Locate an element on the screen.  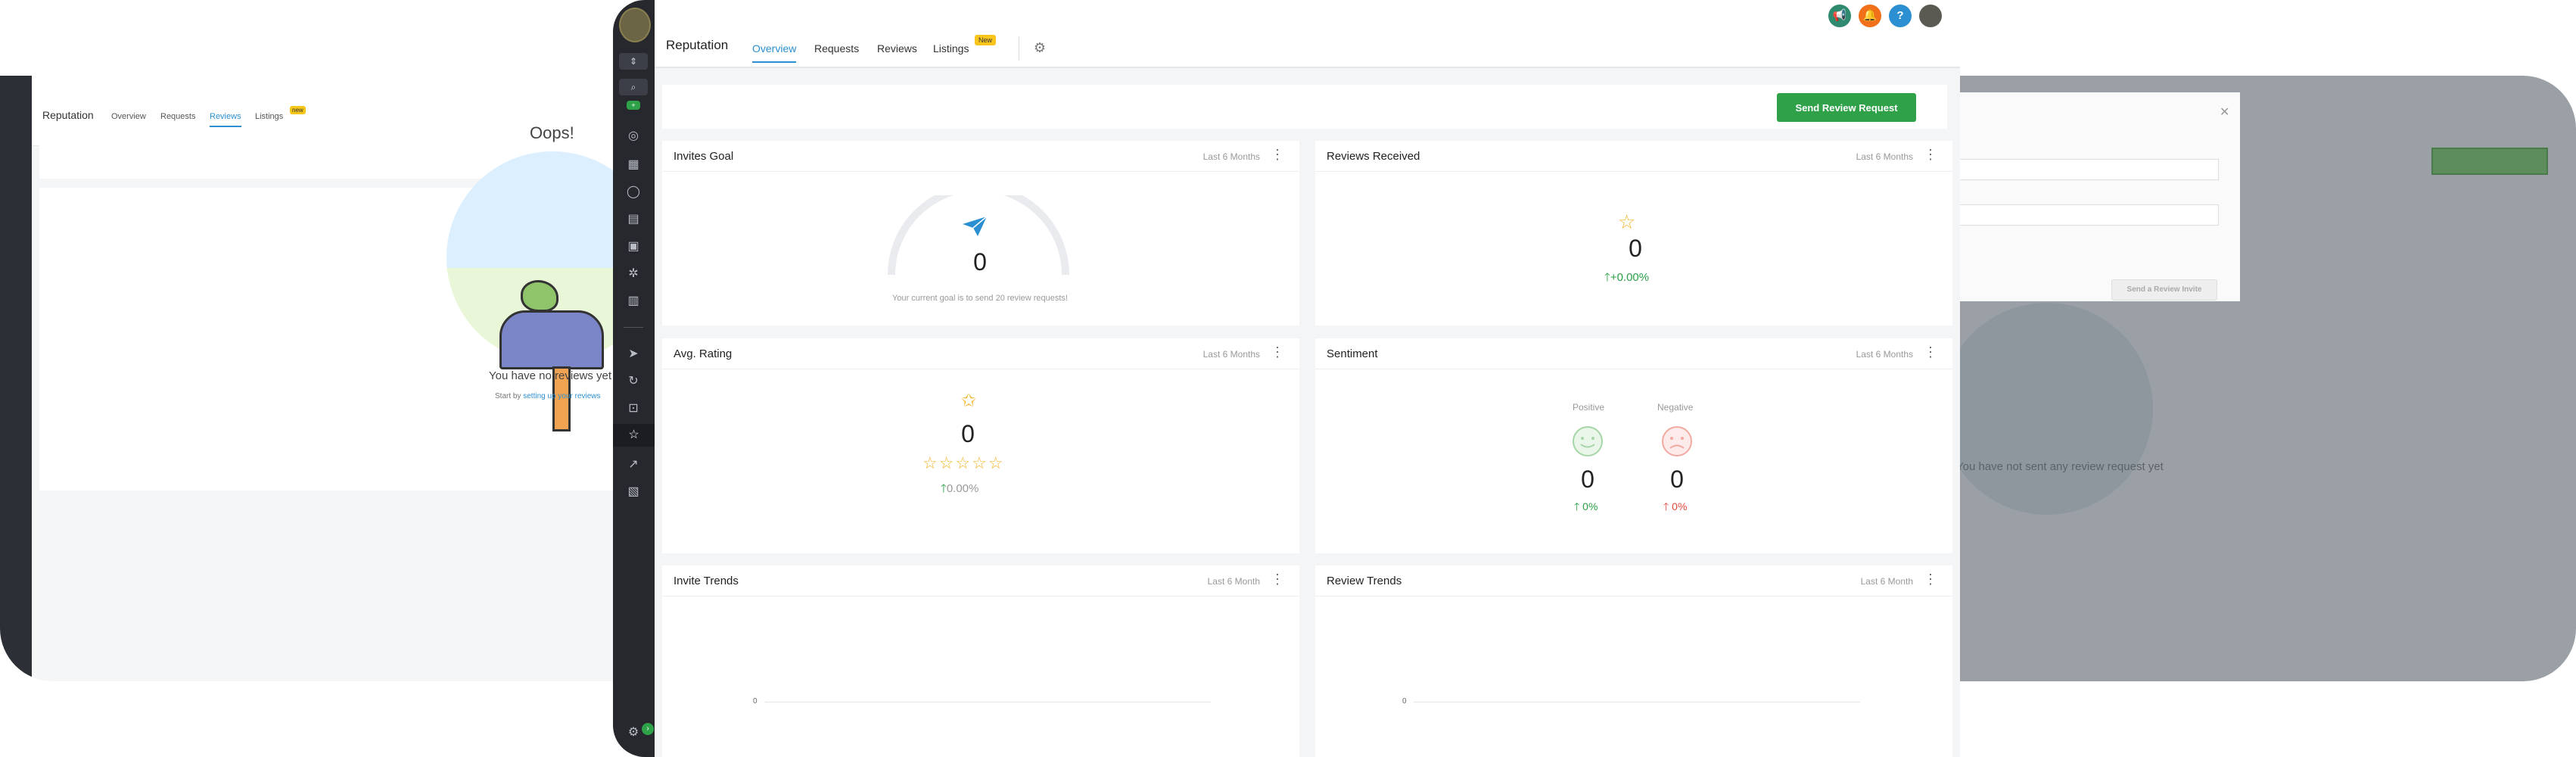
reporting-icon: ↗ is located at coordinates (633, 464).